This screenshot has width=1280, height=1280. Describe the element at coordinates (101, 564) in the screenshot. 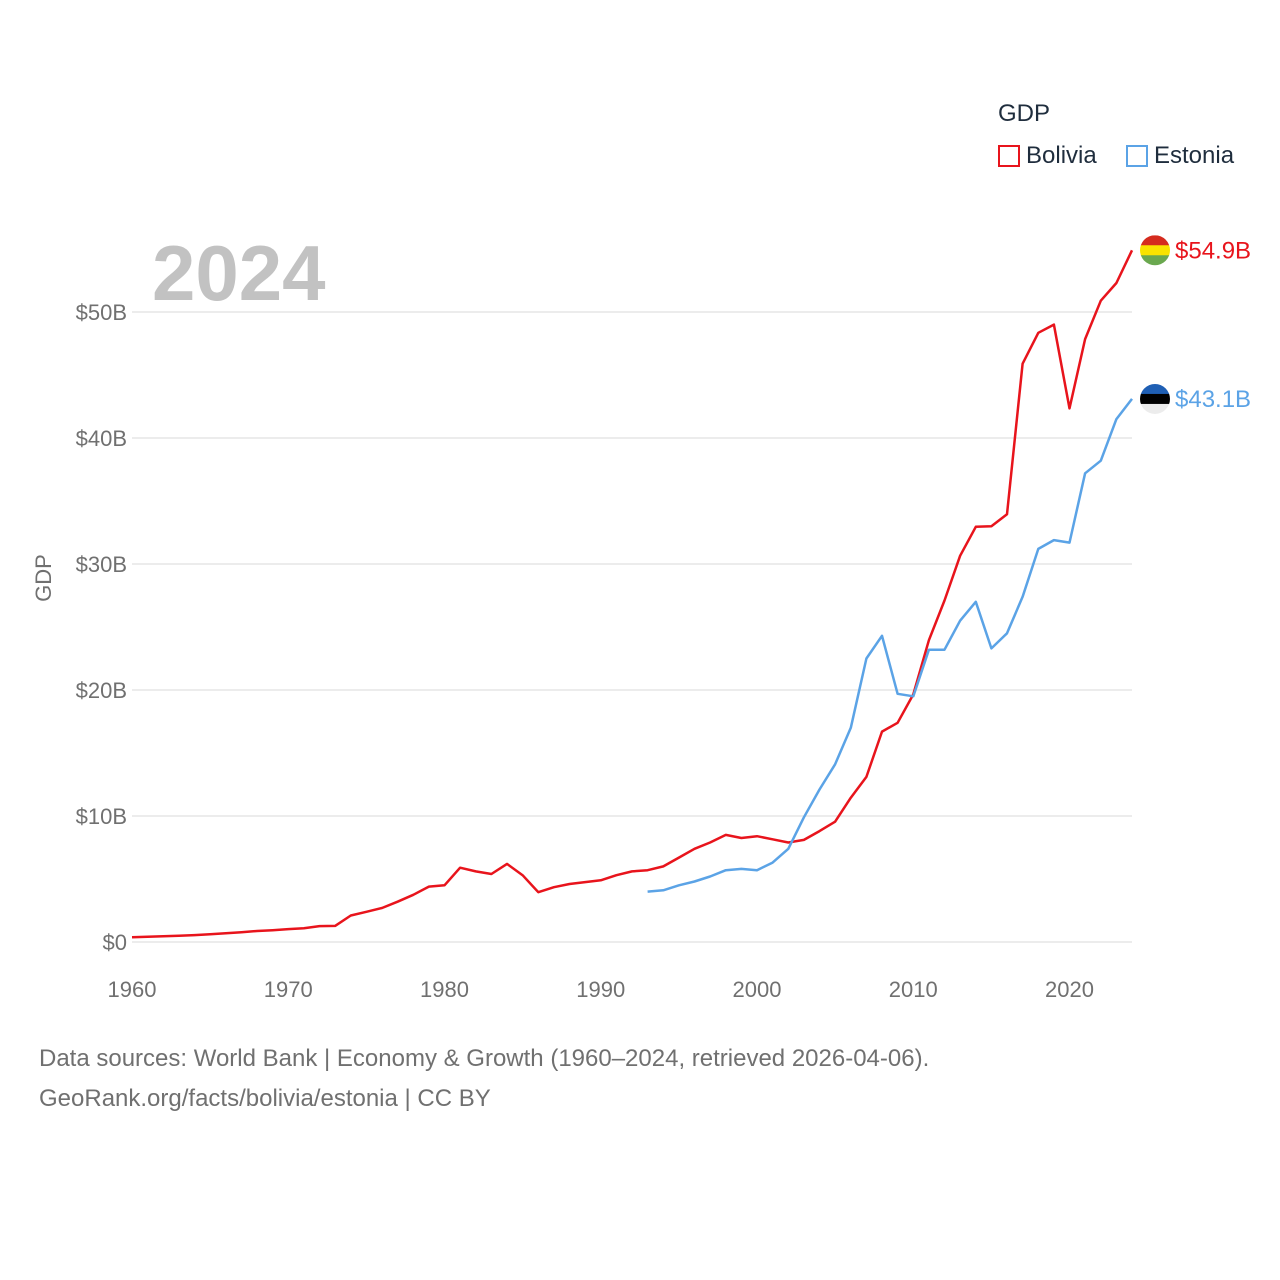

I see `y-tick-label: $30B` at that location.